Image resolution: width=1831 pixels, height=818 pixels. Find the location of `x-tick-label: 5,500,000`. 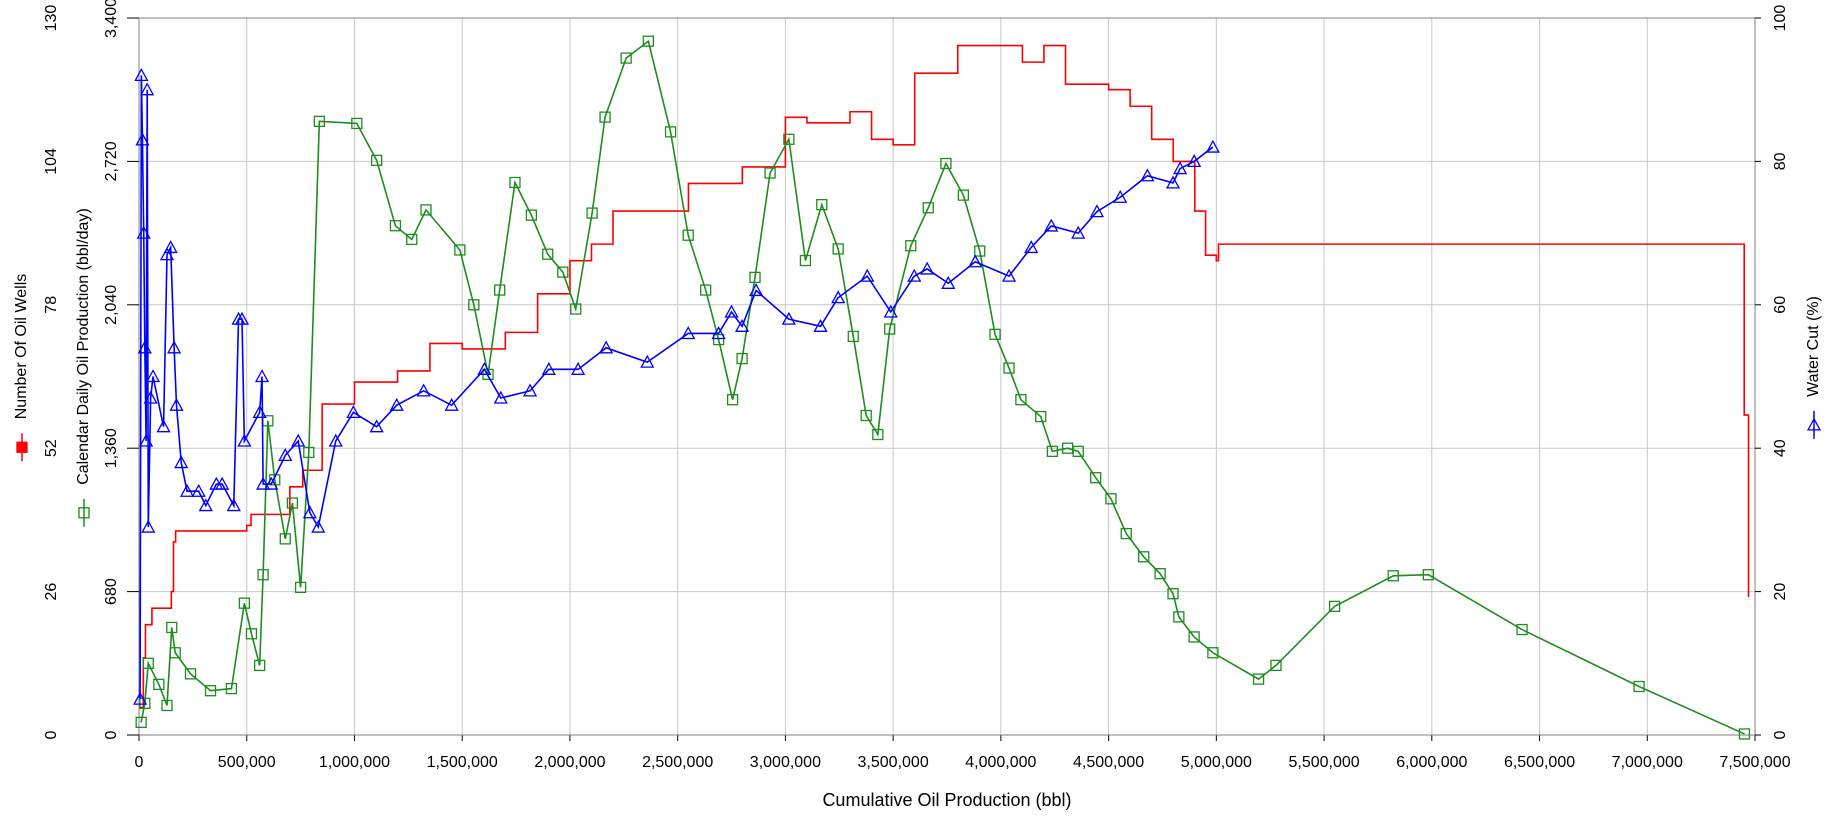

x-tick-label: 5,500,000 is located at coordinates (1323, 762).